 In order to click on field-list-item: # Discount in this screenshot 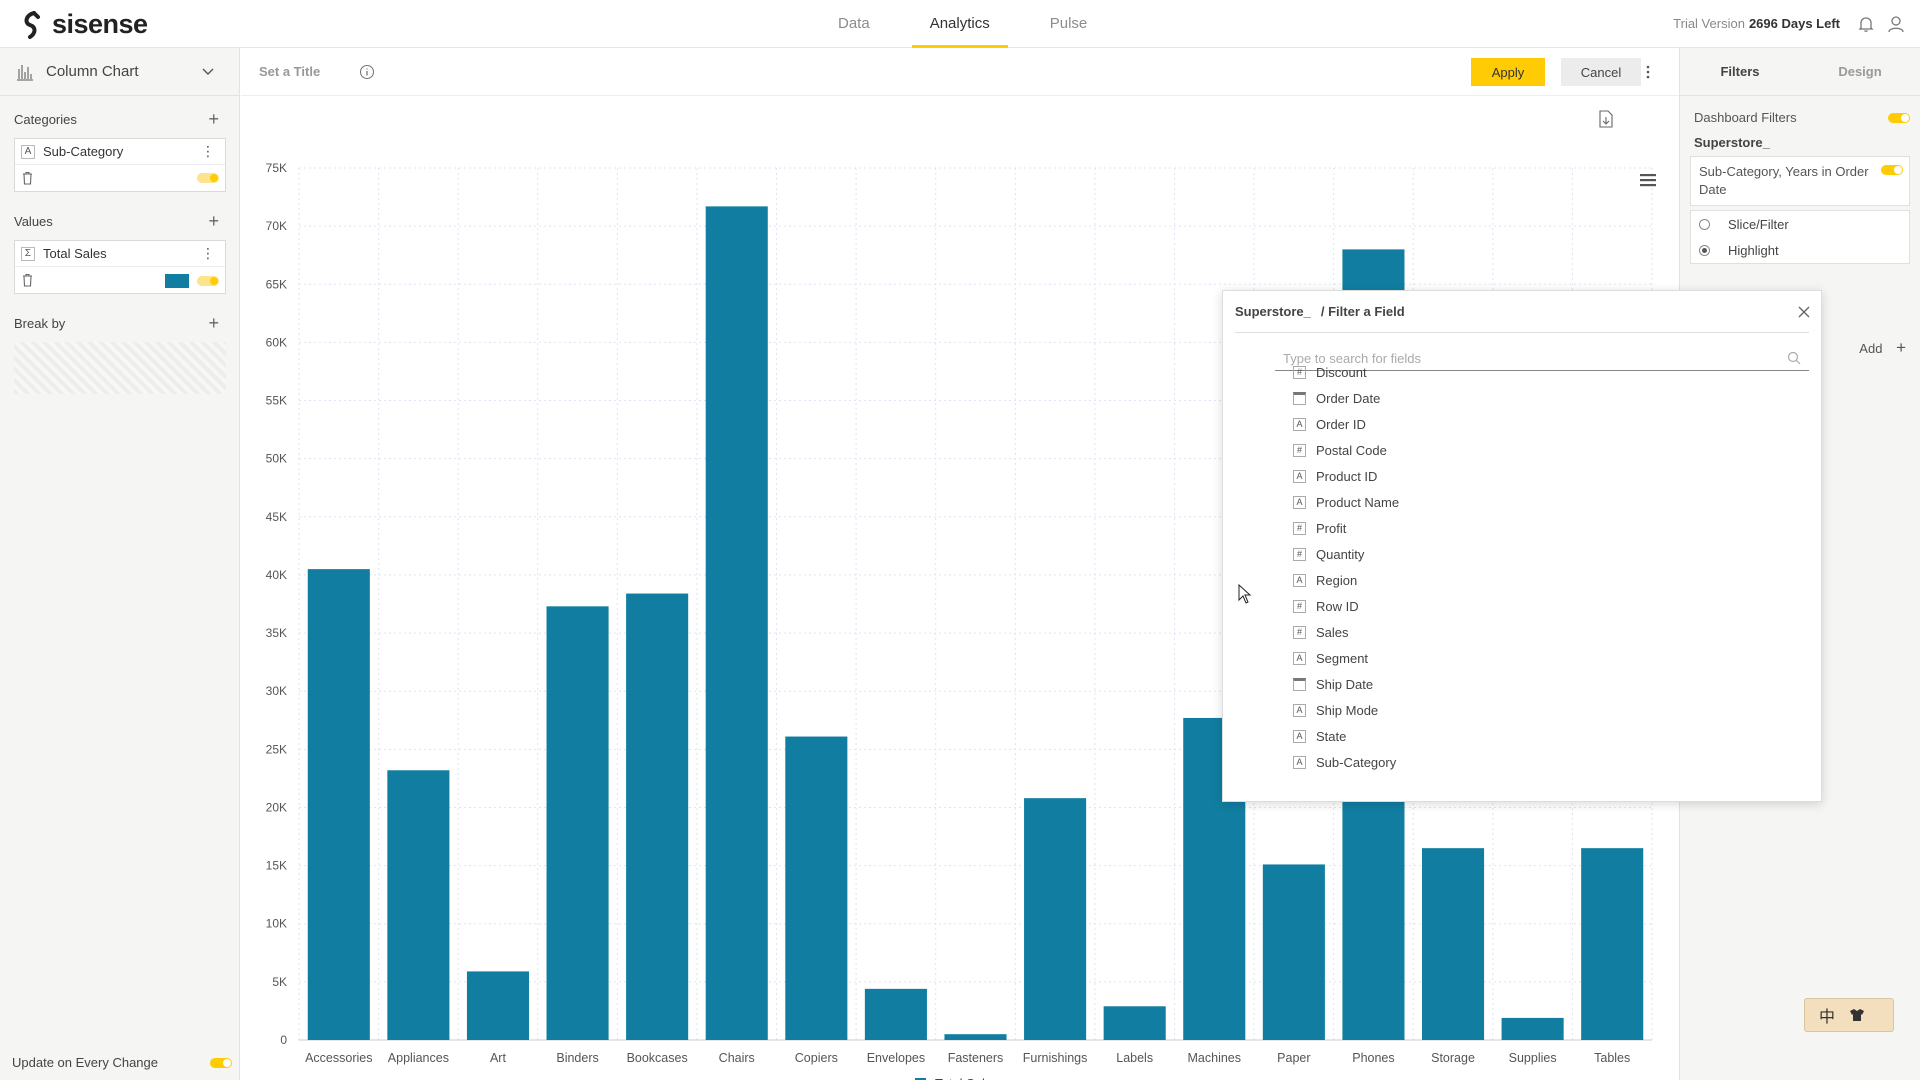, I will do `click(1543, 372)`.